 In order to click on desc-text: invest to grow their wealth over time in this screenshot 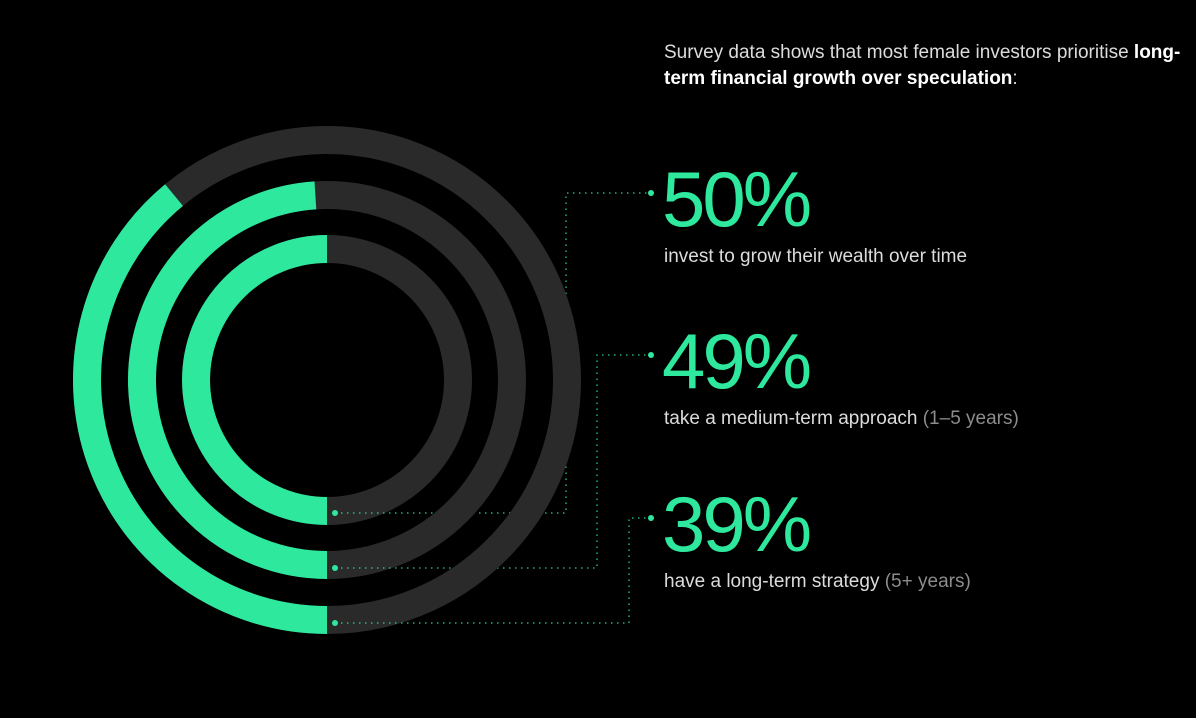, I will do `click(816, 256)`.